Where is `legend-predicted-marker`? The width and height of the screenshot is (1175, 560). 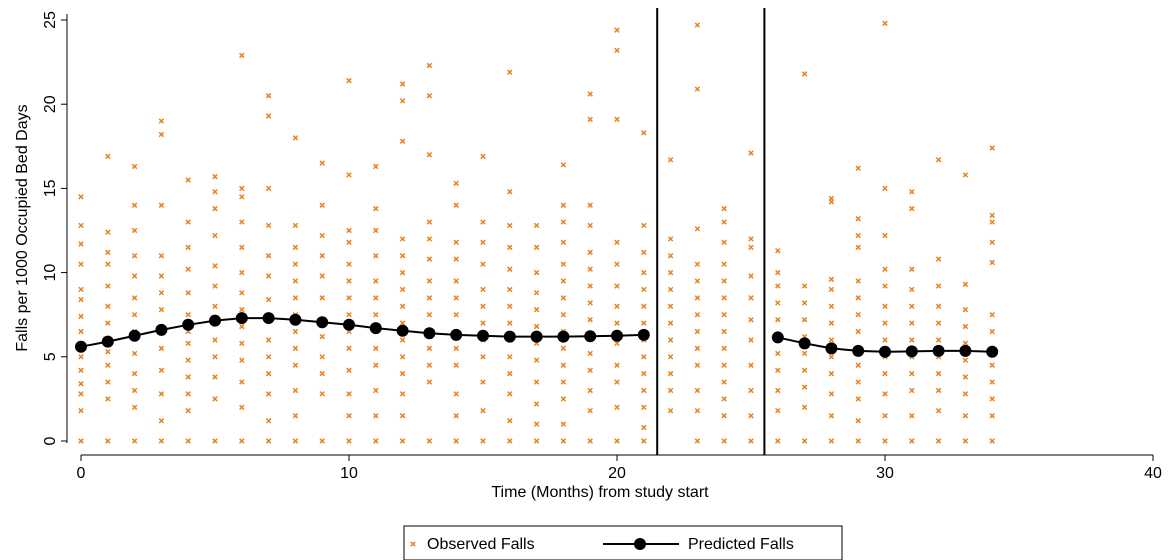 legend-predicted-marker is located at coordinates (640, 544).